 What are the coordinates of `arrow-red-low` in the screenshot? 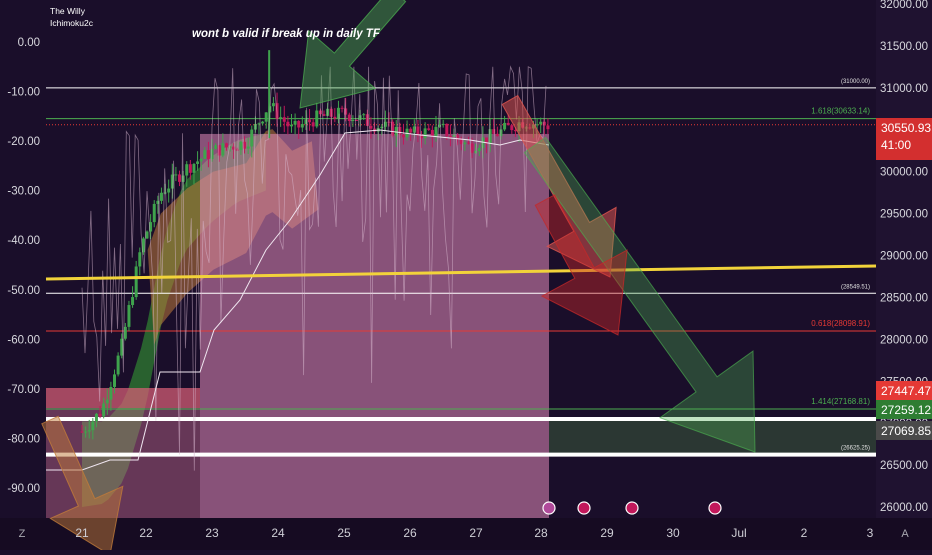 It's located at (581, 265).